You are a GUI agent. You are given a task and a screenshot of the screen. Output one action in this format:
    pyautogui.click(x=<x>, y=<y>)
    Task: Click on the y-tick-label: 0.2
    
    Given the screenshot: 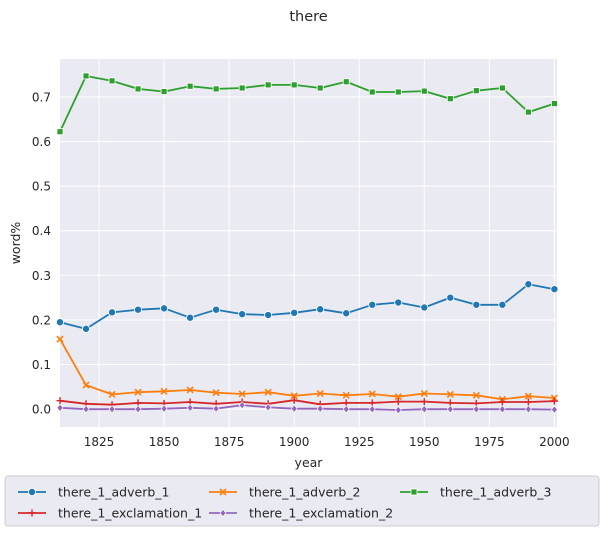 What is the action you would take?
    pyautogui.click(x=41, y=320)
    